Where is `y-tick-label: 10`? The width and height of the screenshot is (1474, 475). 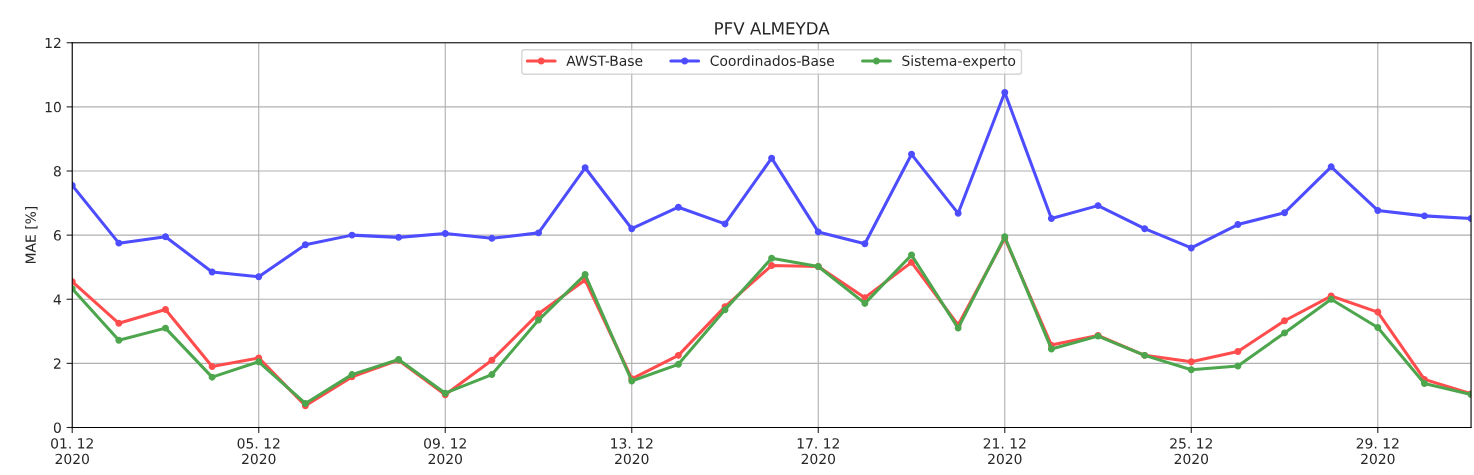 y-tick-label: 10 is located at coordinates (53, 107).